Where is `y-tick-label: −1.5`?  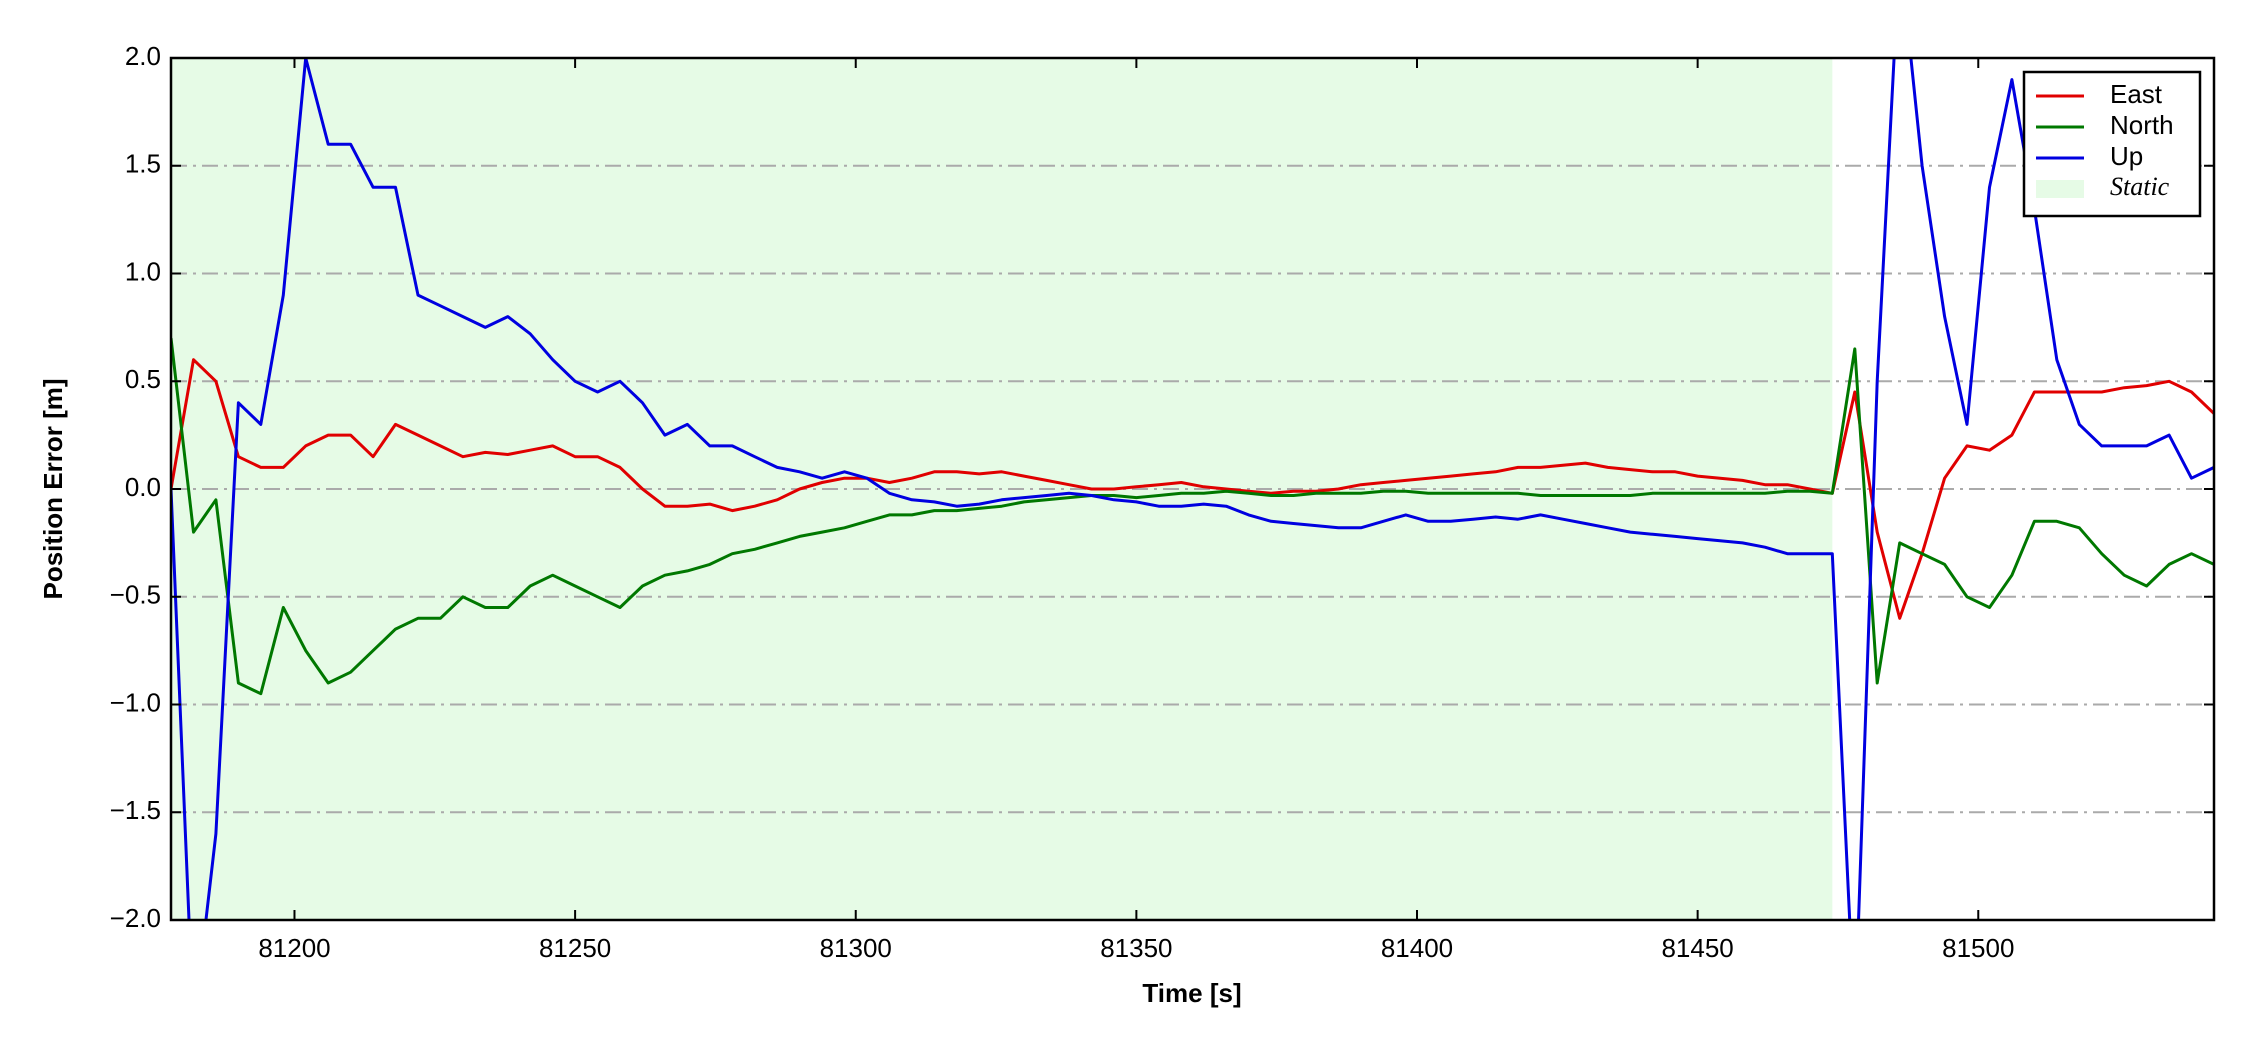
y-tick-label: −1.5 is located at coordinates (135, 810).